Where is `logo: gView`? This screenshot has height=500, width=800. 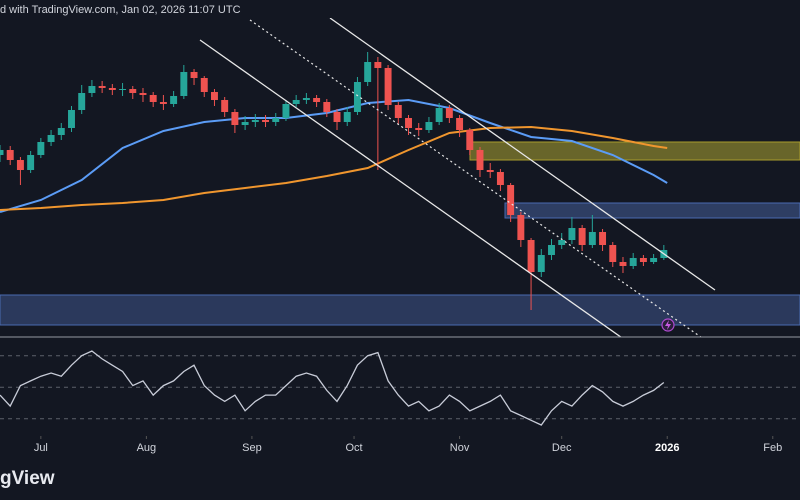
logo: gView is located at coordinates (27, 478).